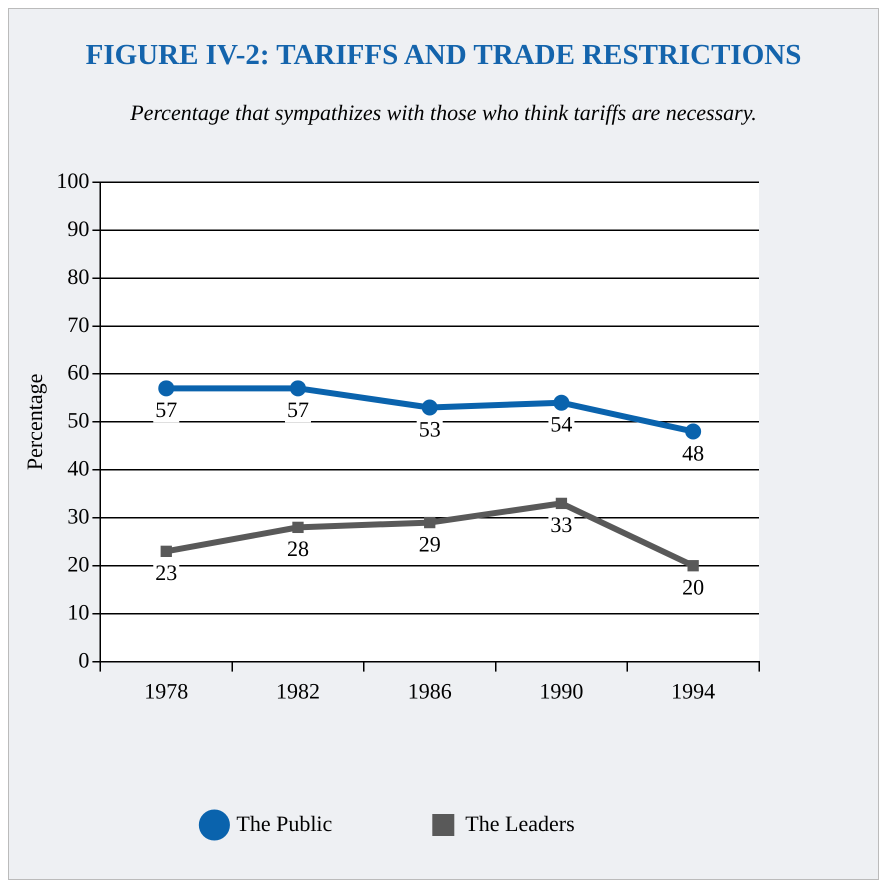  I want to click on data-label: 54, so click(561, 424).